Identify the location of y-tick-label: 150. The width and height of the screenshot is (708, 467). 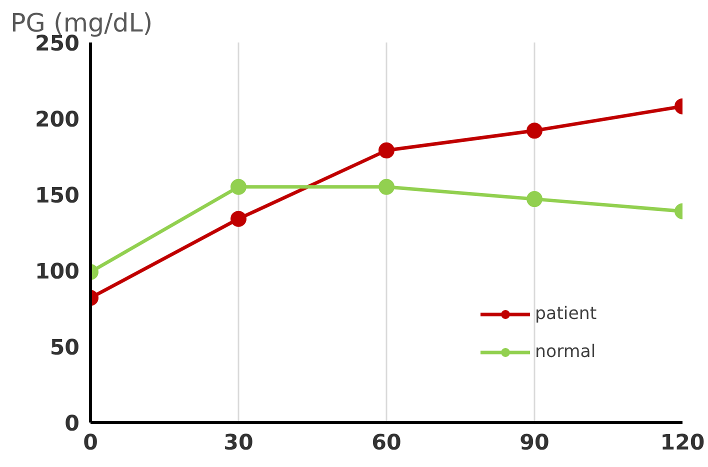
(57, 196).